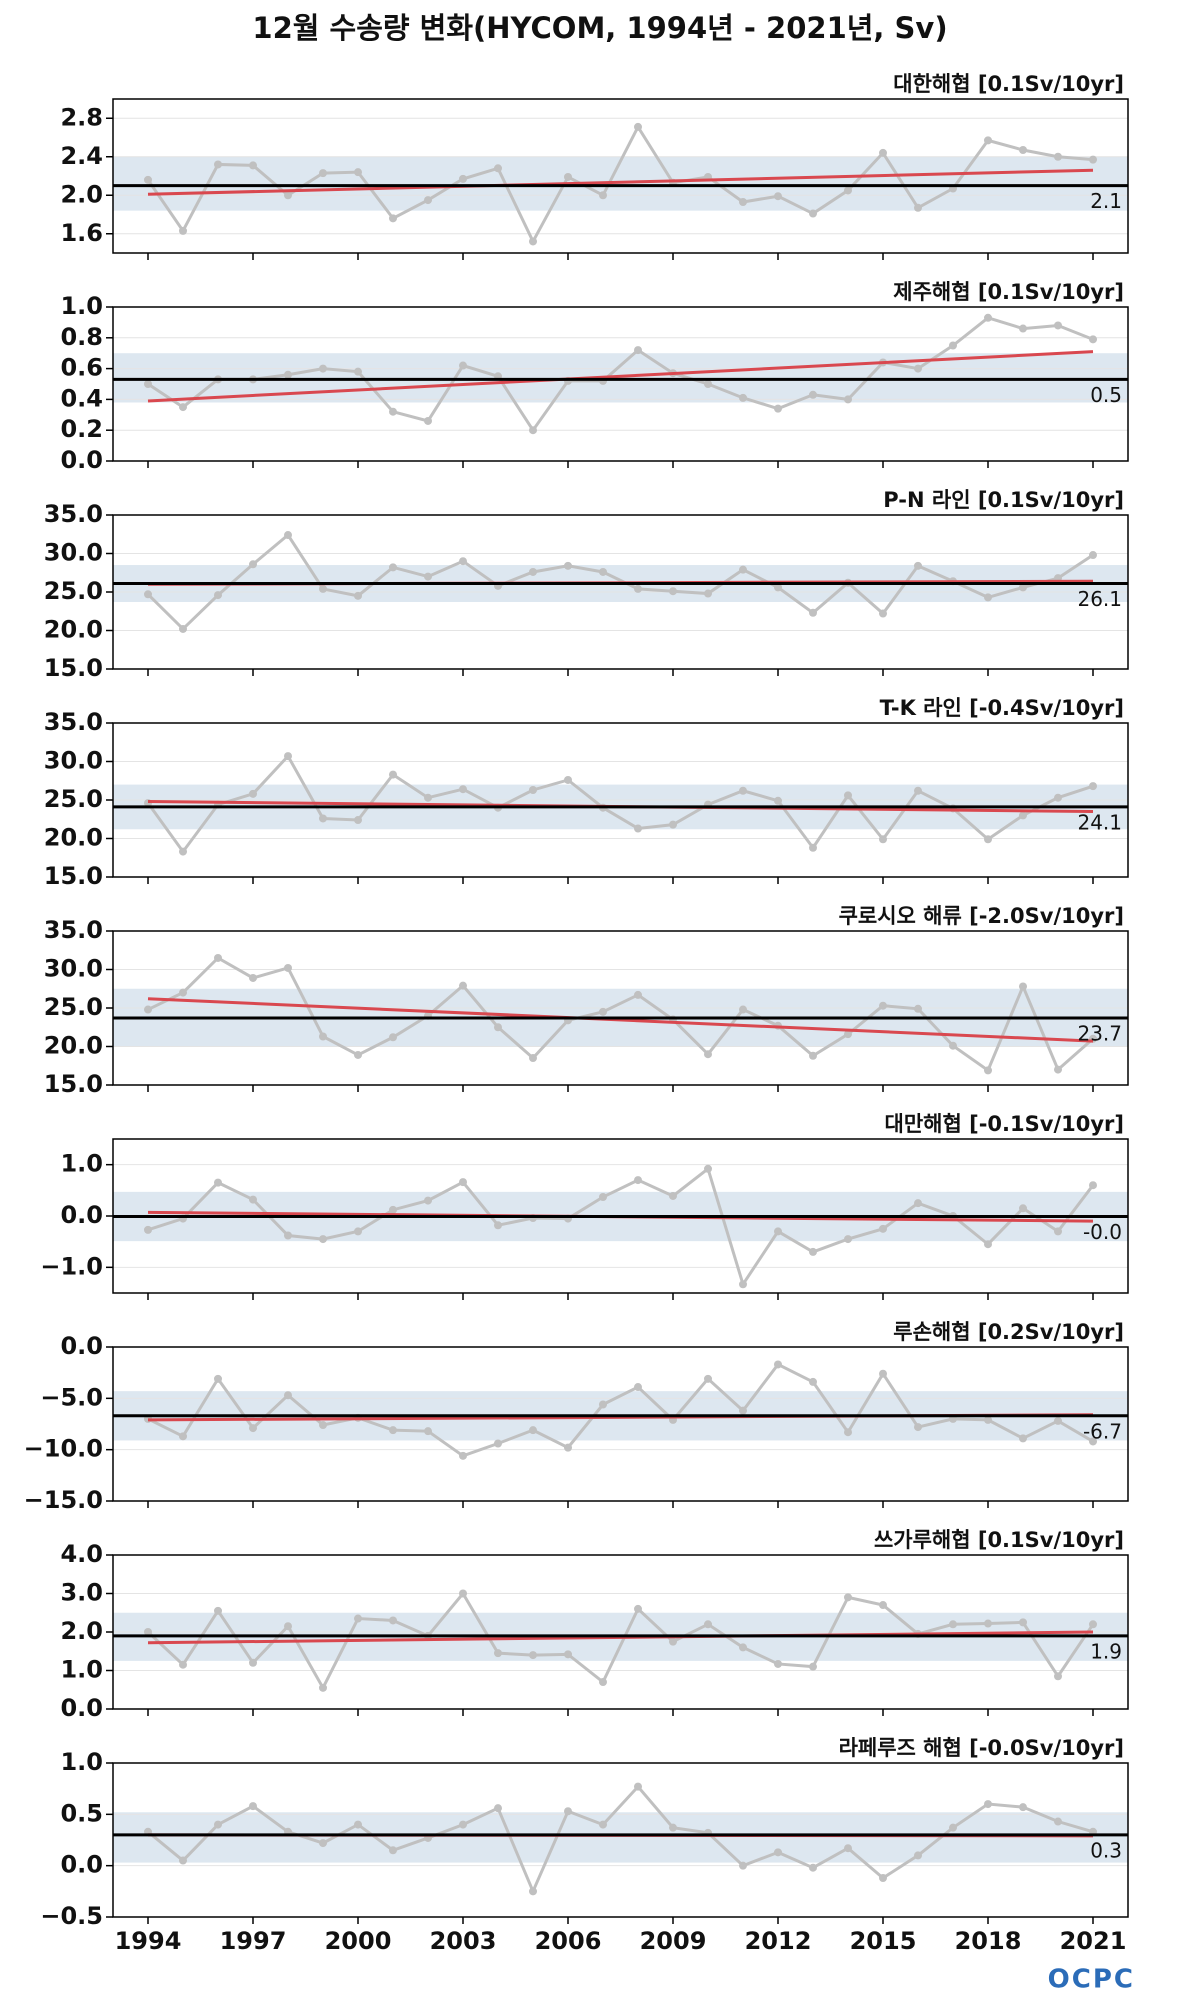 The height and width of the screenshot is (2000, 1200). Describe the element at coordinates (981, 916) in the screenshot. I see `panel-title: 쿠로시오 해류 [-2.0Sv/10yr]` at that location.